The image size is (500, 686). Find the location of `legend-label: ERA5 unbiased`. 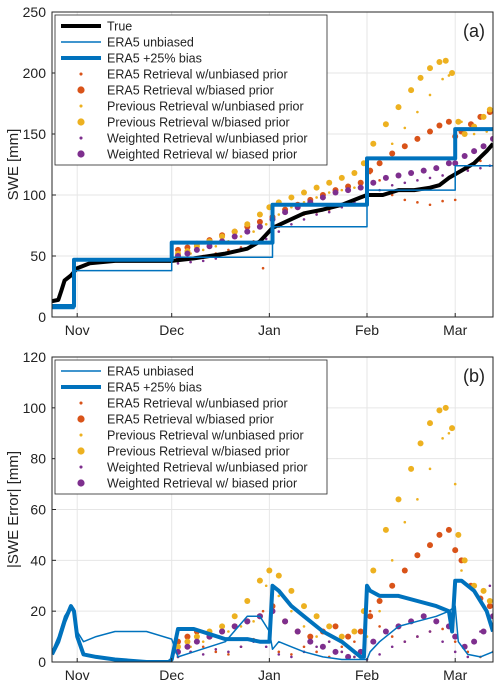

legend-label: ERA5 unbiased is located at coordinates (150, 43).